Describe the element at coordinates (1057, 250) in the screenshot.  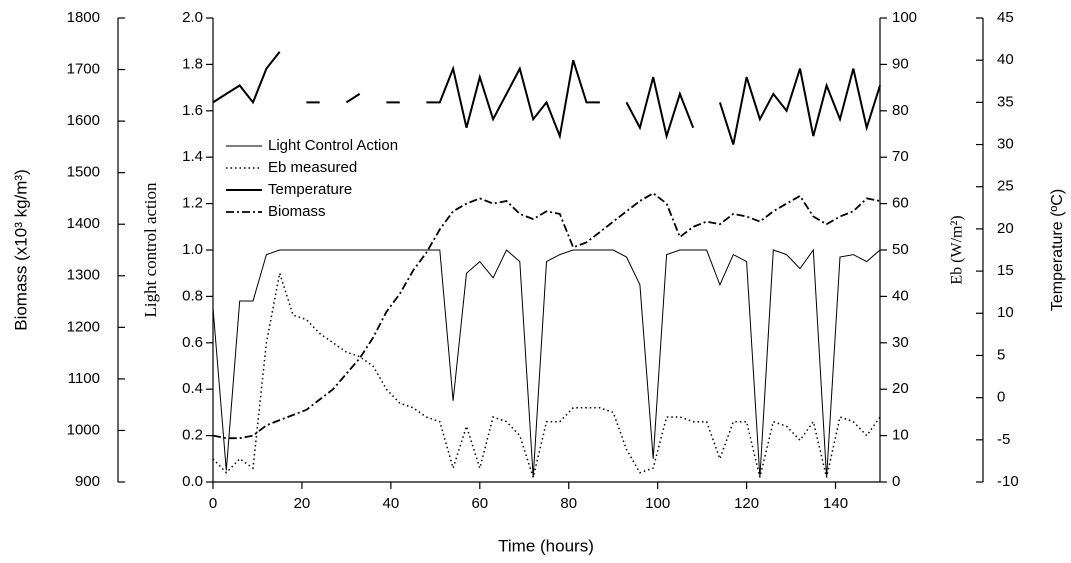
I see `y3-axis-label: Temperature (ºC)` at that location.